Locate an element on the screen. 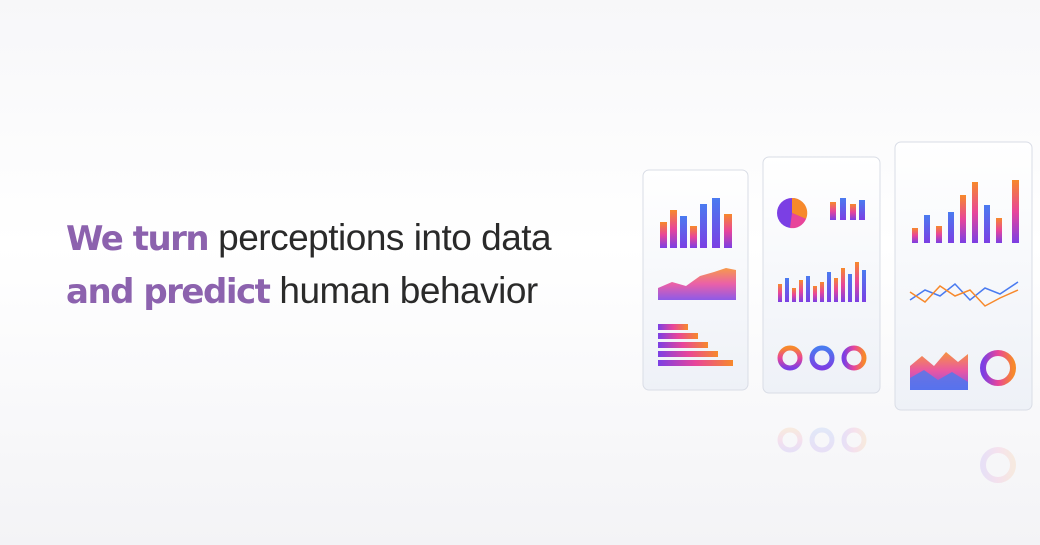 The image size is (1040, 545). headline-emphasis: and predict is located at coordinates (168, 292).